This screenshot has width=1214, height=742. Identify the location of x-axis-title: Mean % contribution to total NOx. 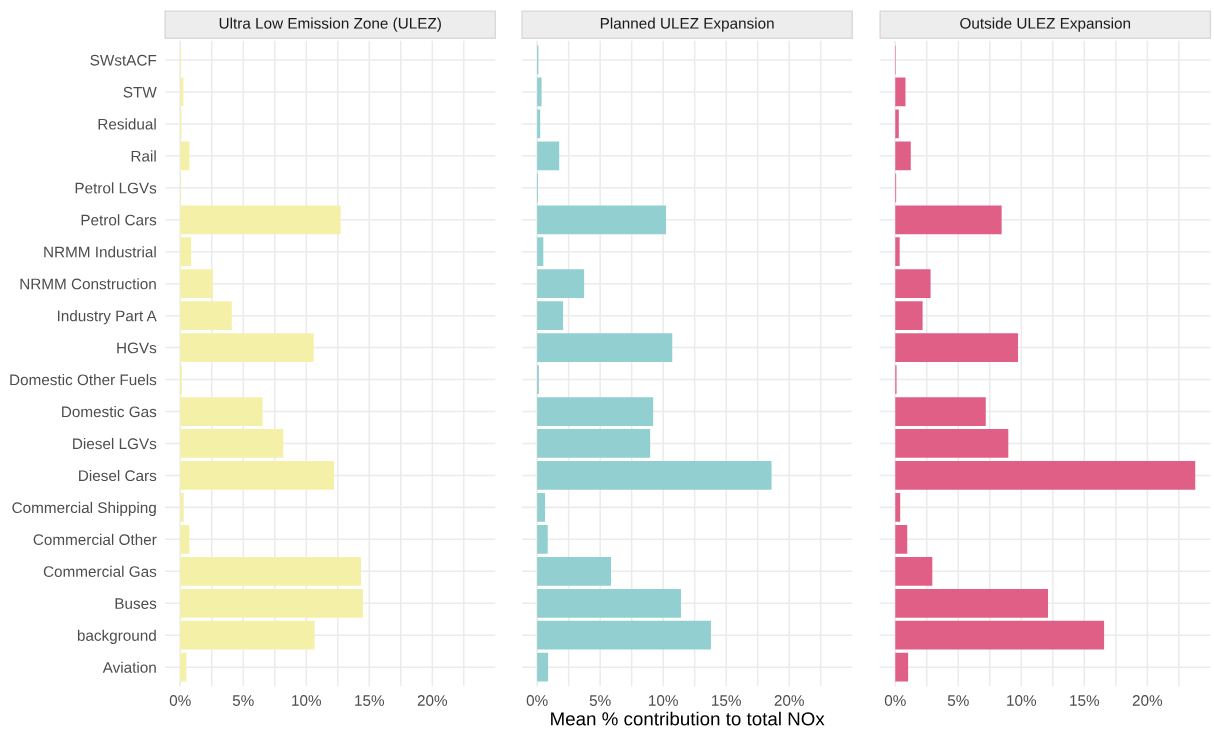
(688, 718).